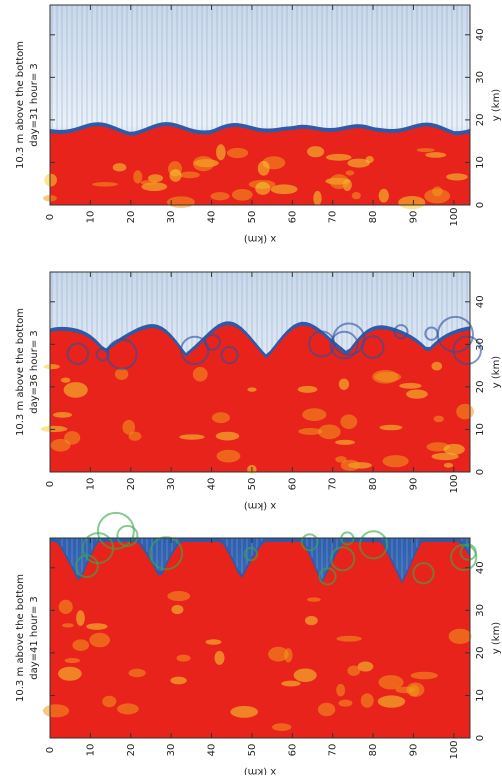 Image resolution: width=502 pixels, height=779 pixels. What do you see at coordinates (333, 484) in the screenshot?
I see `x-tick-label: 70` at bounding box center [333, 484].